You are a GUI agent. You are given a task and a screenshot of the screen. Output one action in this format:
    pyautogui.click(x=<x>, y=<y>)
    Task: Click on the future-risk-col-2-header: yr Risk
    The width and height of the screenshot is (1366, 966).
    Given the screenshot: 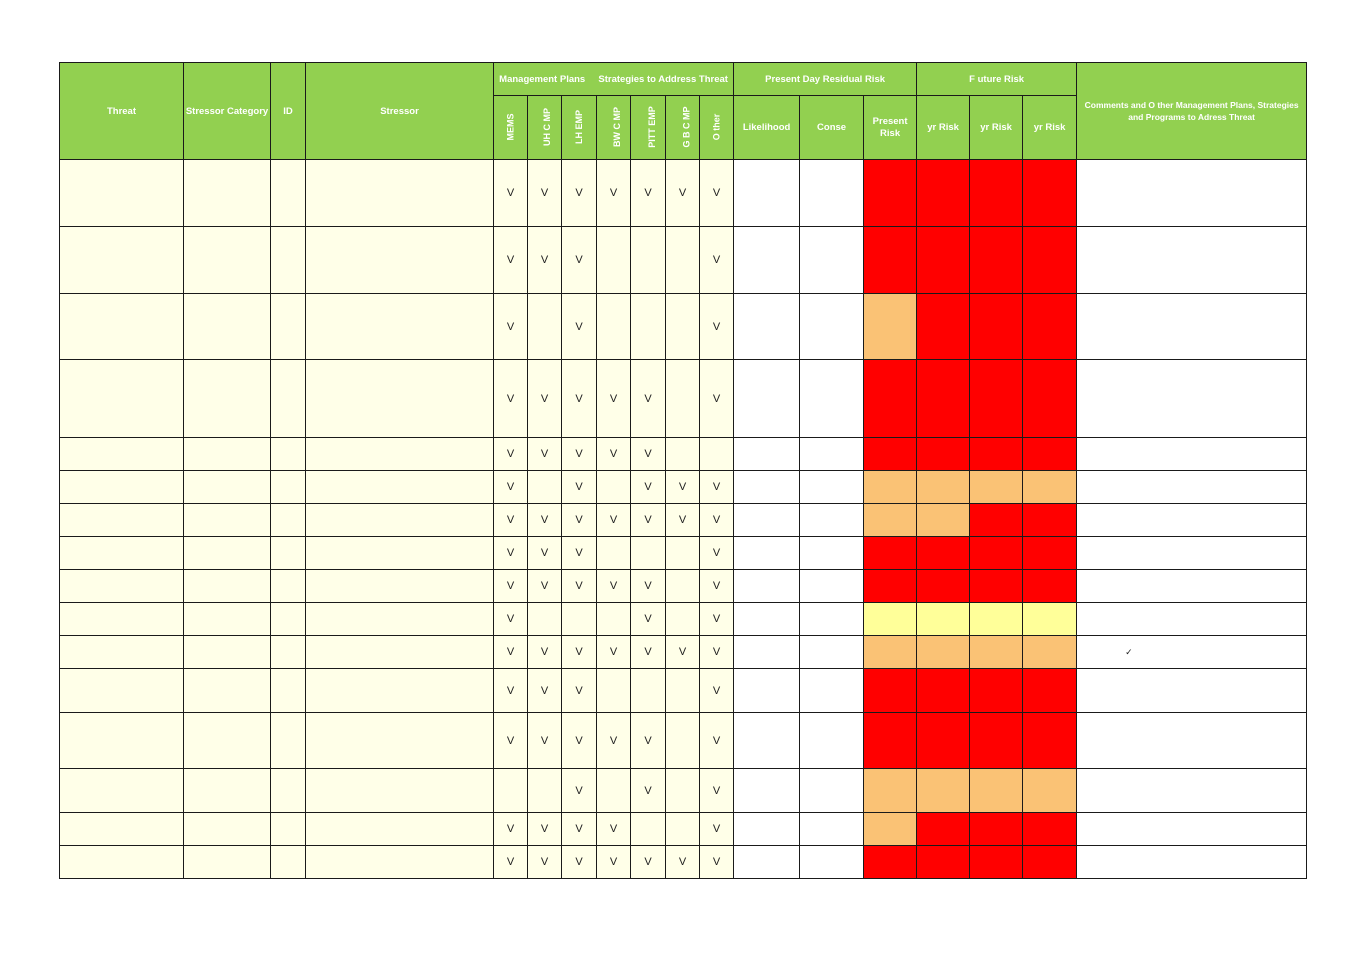 What is the action you would take?
    pyautogui.click(x=996, y=127)
    